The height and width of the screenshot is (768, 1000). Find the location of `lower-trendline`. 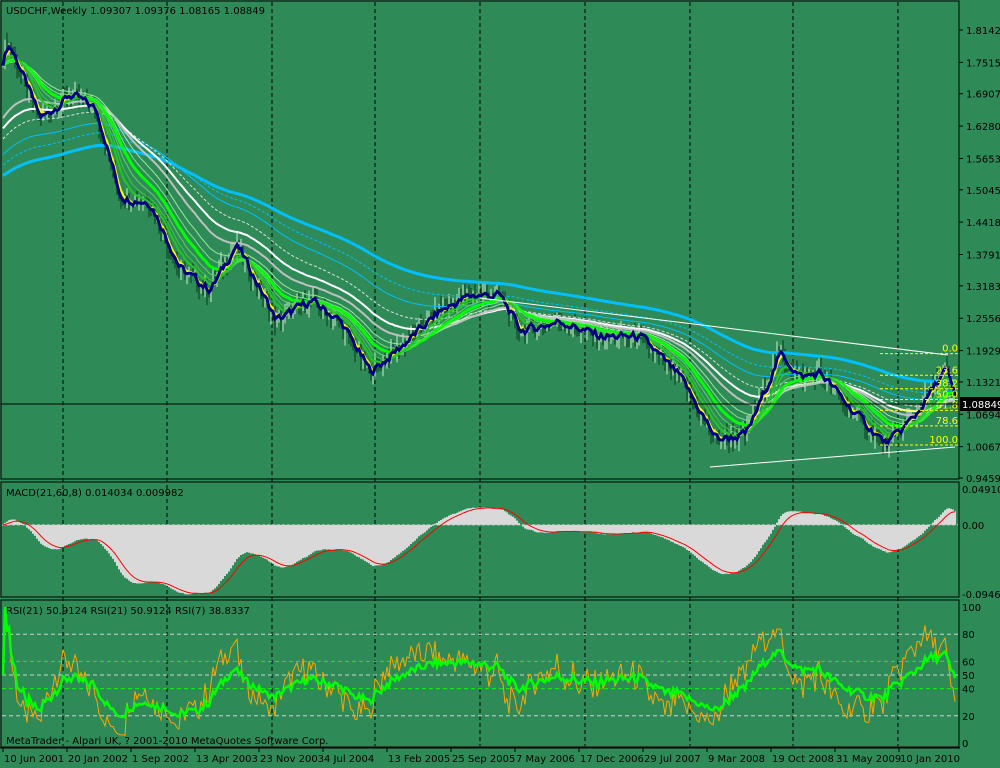

lower-trendline is located at coordinates (832, 457).